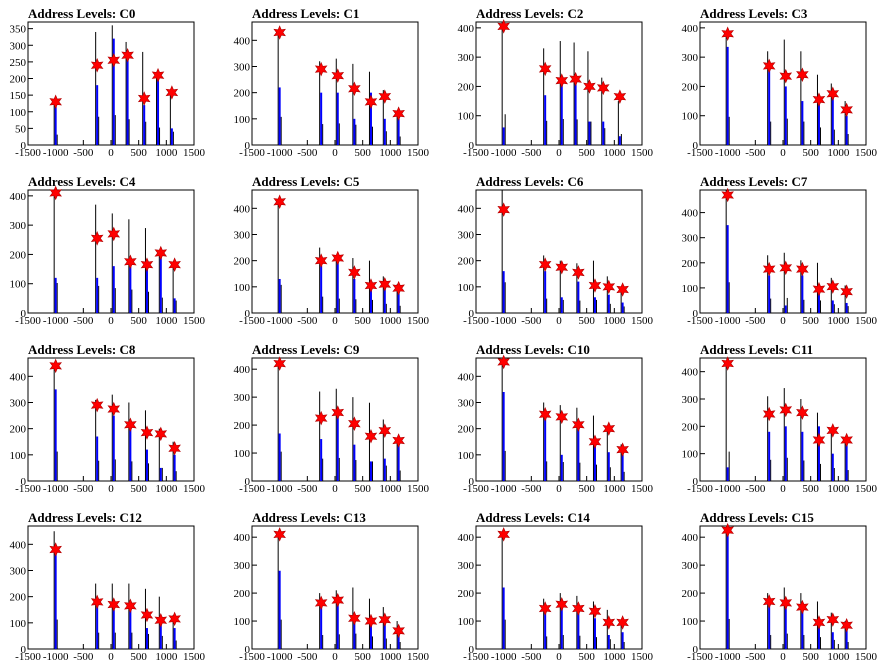  What do you see at coordinates (18, 63) in the screenshot?
I see `y-tick-label: 250` at bounding box center [18, 63].